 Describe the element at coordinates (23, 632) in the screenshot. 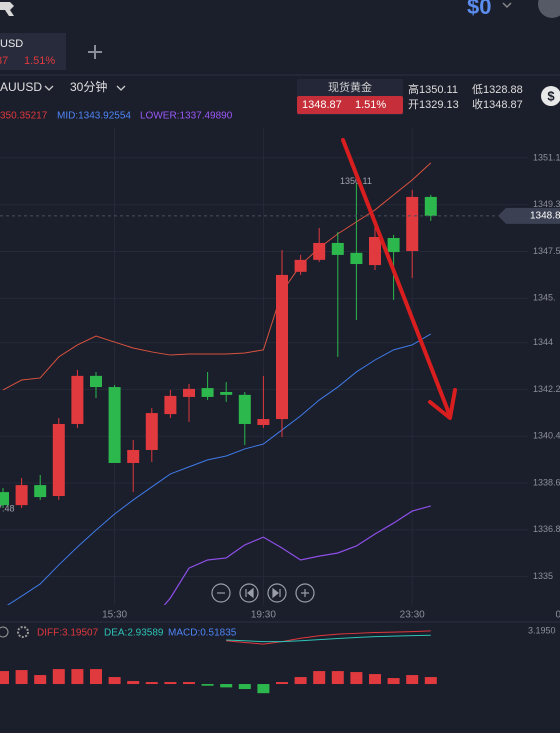

I see `settings-icon` at that location.